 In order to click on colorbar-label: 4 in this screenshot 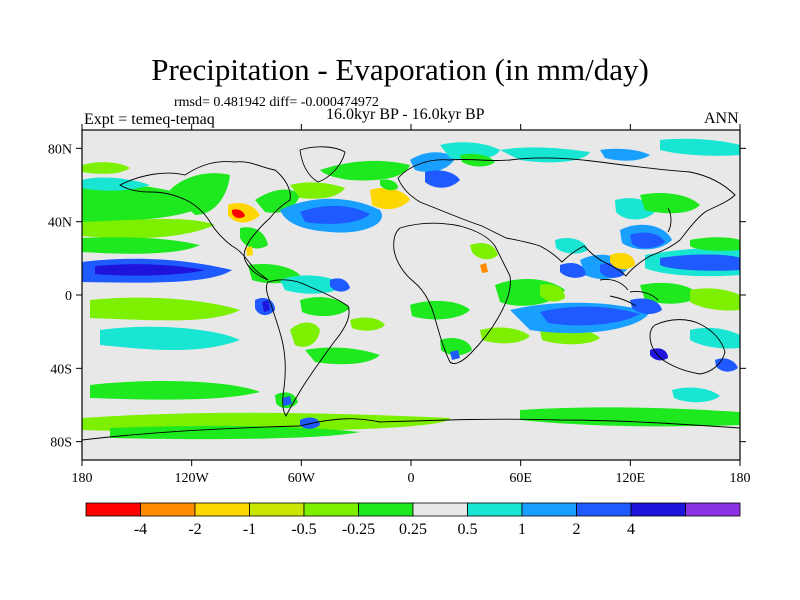, I will do `click(631, 529)`.